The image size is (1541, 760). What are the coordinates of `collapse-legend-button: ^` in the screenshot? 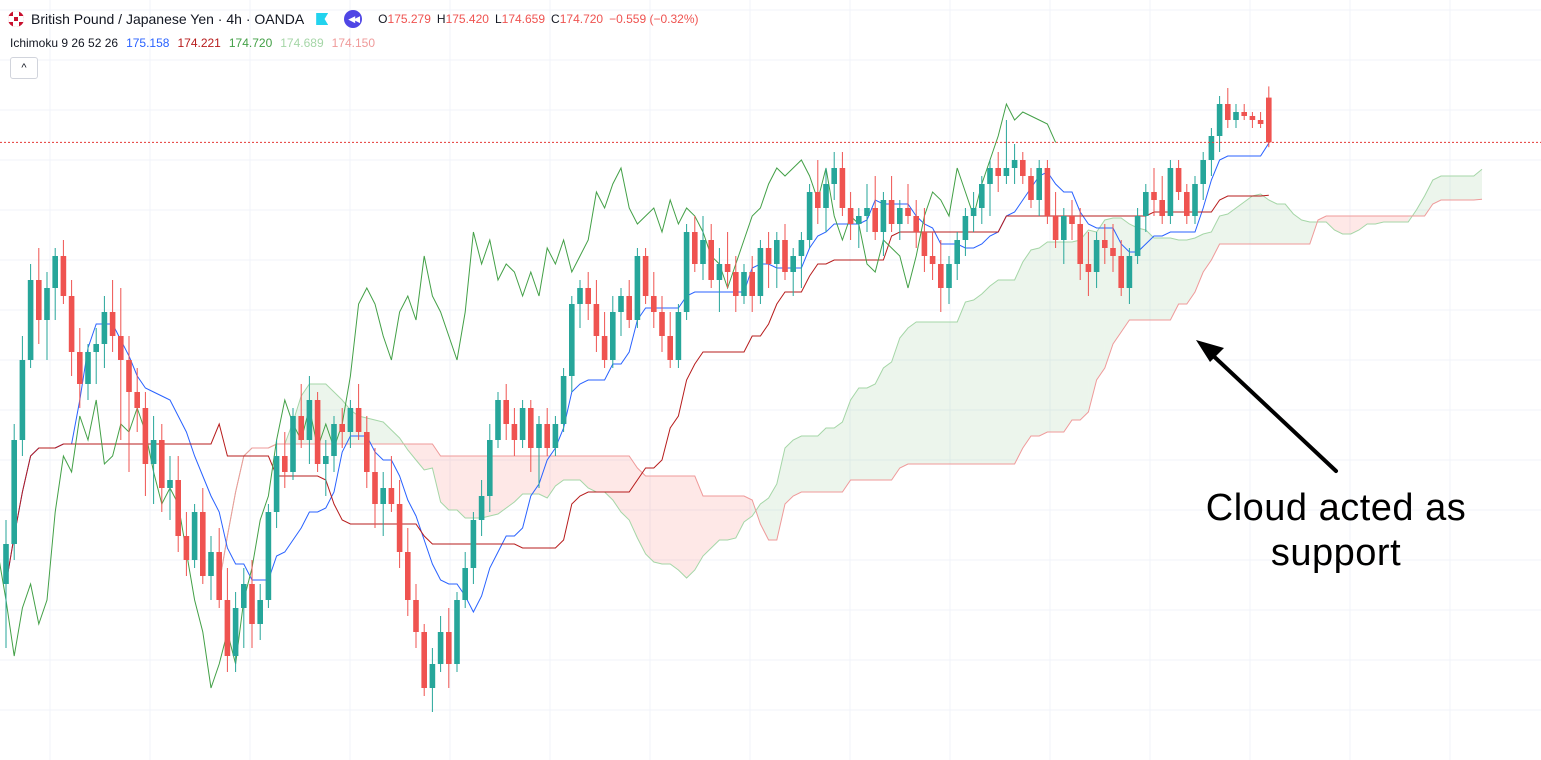 It's located at (24, 68).